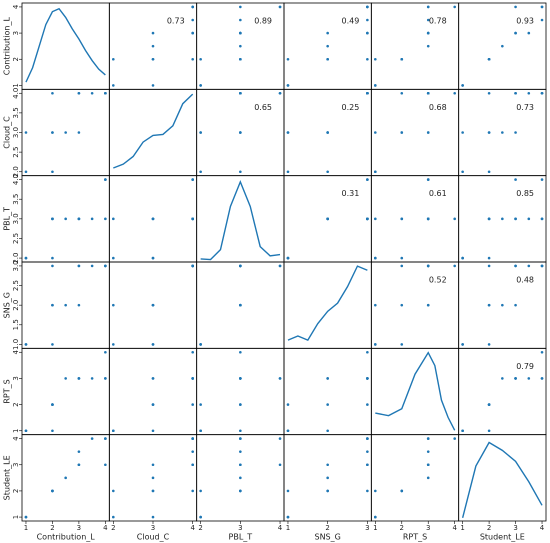 The width and height of the screenshot is (550, 543). What do you see at coordinates (7, 391) in the screenshot?
I see `y-axis-label: RPT_S` at bounding box center [7, 391].